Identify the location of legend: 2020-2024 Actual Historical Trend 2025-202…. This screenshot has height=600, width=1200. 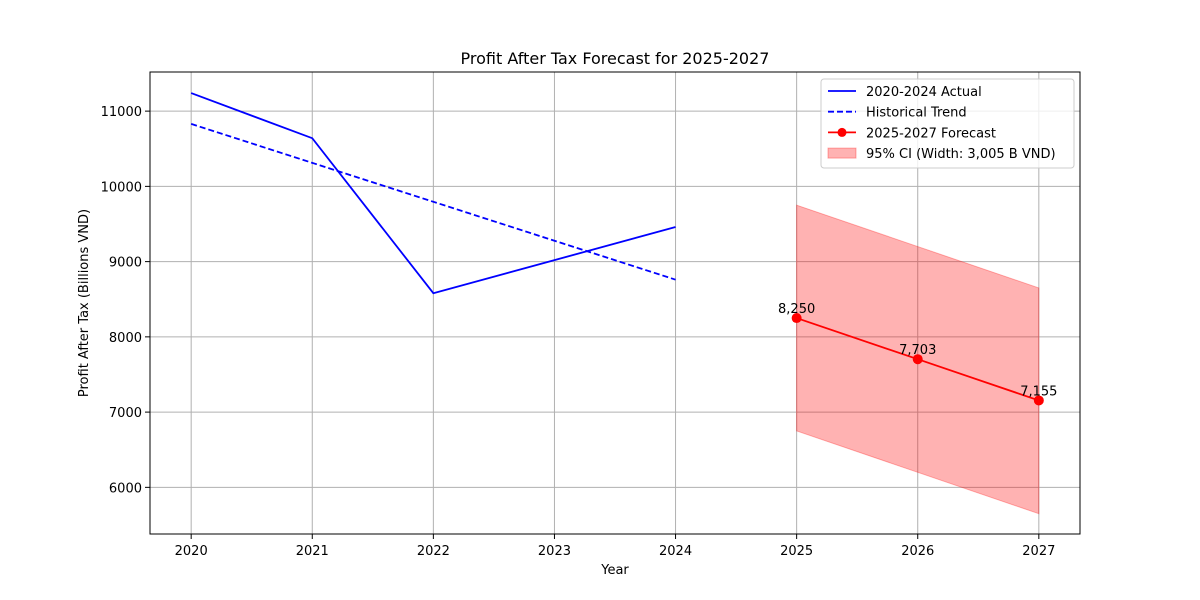
(947, 123).